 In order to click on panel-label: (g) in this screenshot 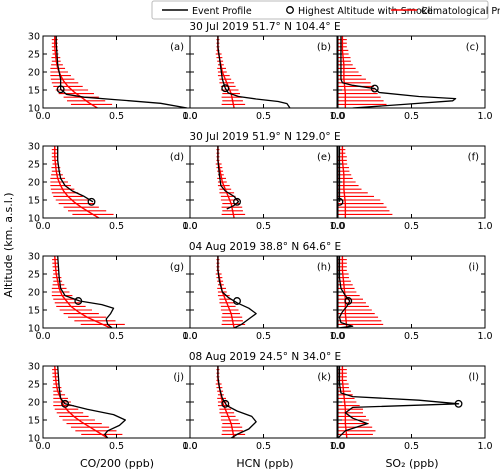, I will do `click(177, 267)`.